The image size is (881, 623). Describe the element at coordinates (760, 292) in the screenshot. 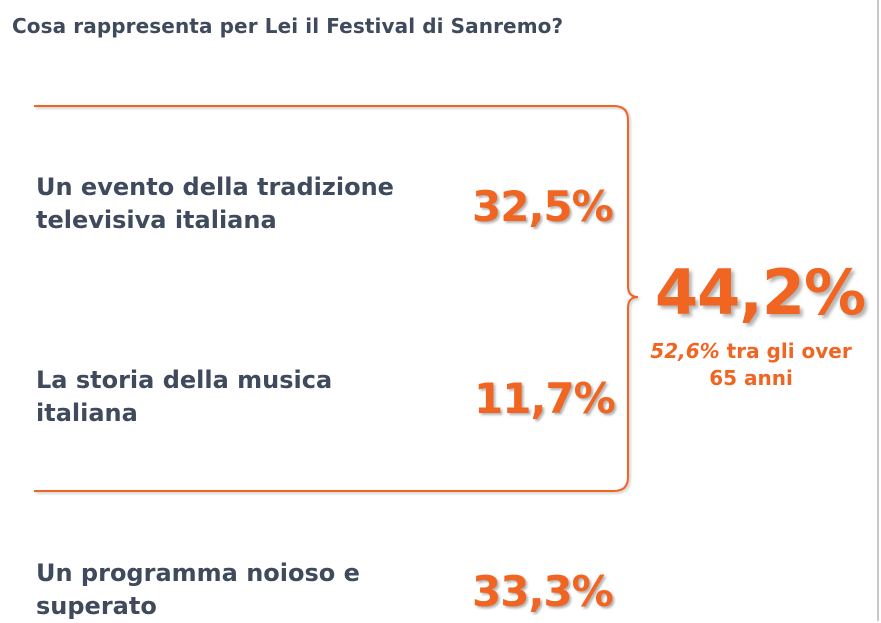

I see `group-total-value: 44,2%` at that location.